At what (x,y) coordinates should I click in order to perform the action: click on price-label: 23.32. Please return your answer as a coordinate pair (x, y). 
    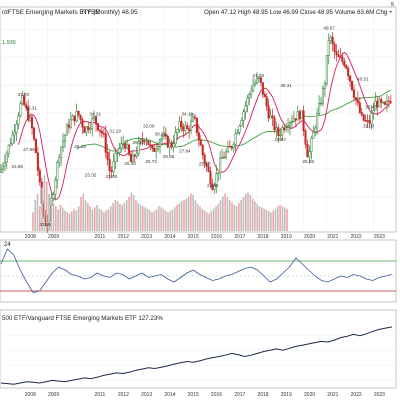
    Looking at the image, I should click on (91, 174).